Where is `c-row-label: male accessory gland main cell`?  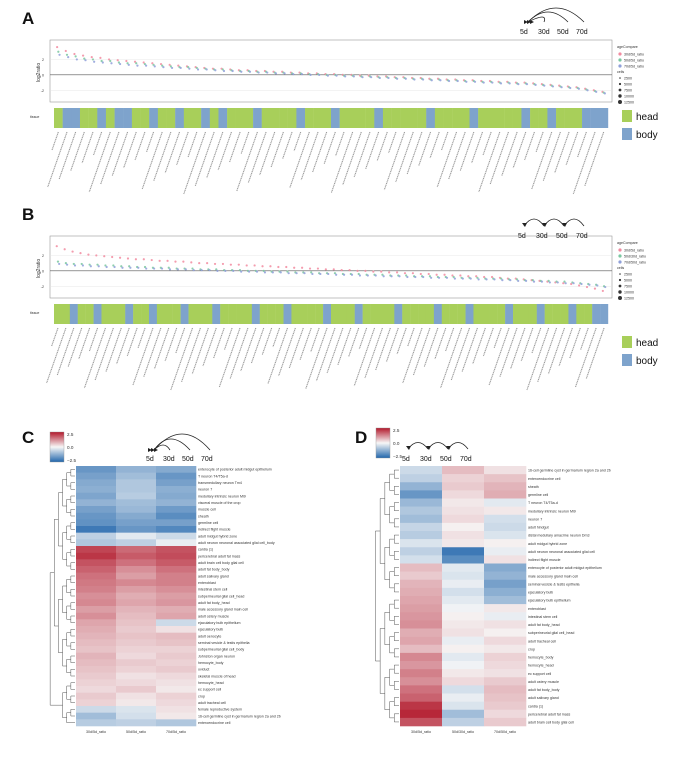
c-row-label: male accessory gland main cell is located at coordinates (223, 610).